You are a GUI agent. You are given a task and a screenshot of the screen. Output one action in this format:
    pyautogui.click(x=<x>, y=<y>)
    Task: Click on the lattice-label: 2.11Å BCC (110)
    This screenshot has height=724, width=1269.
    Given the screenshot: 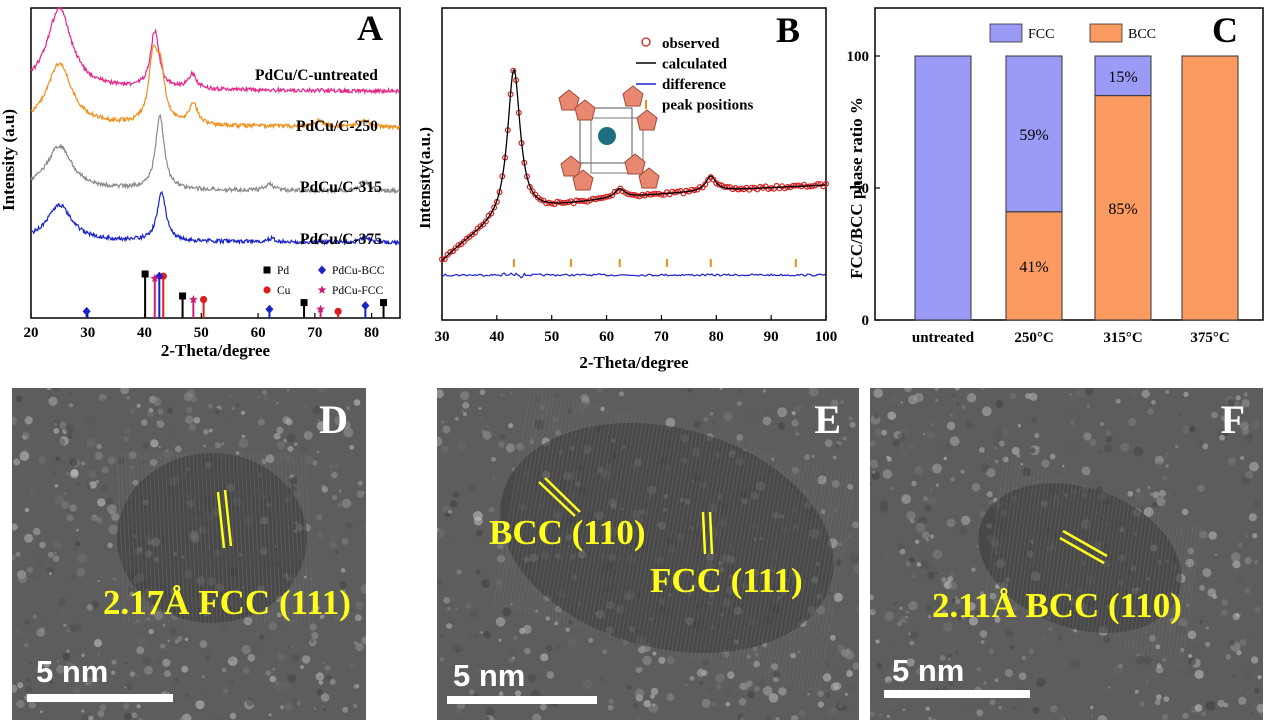 What is the action you would take?
    pyautogui.click(x=1057, y=605)
    